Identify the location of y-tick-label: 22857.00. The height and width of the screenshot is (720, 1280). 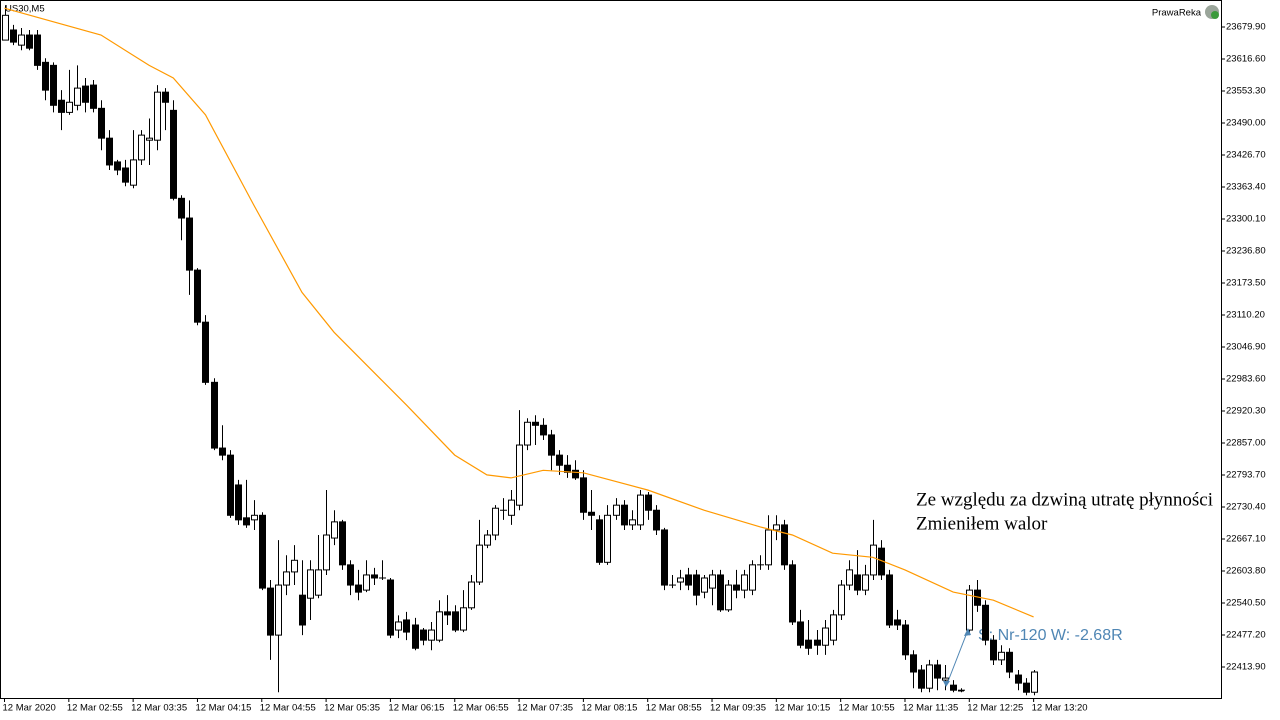
(1246, 443).